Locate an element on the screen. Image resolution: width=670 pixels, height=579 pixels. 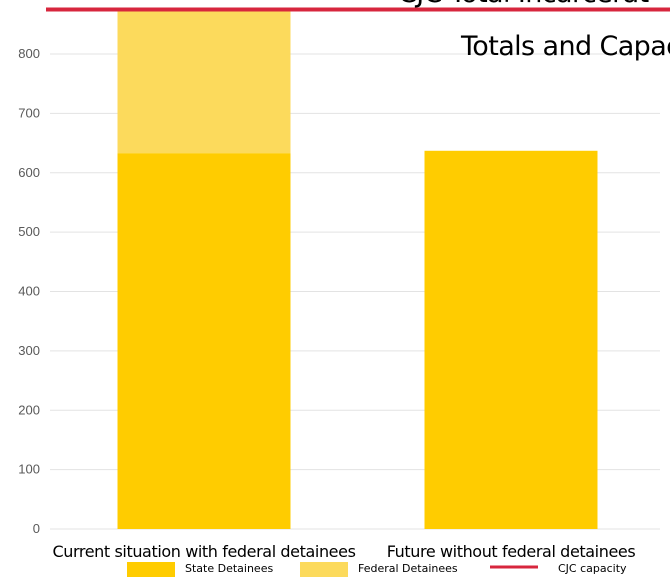
x-category-label: Current situation with federal detainees is located at coordinates (203, 551).